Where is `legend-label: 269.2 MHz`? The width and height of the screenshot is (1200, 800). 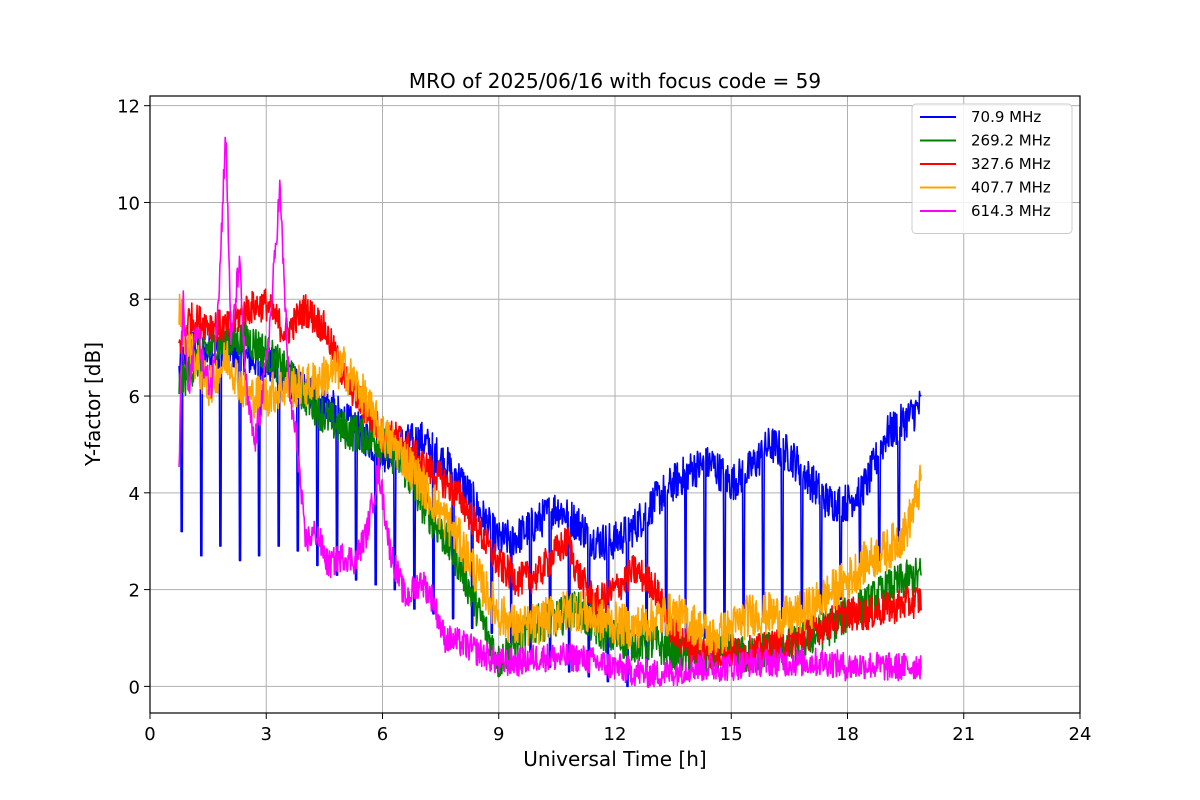
legend-label: 269.2 MHz is located at coordinates (1011, 141).